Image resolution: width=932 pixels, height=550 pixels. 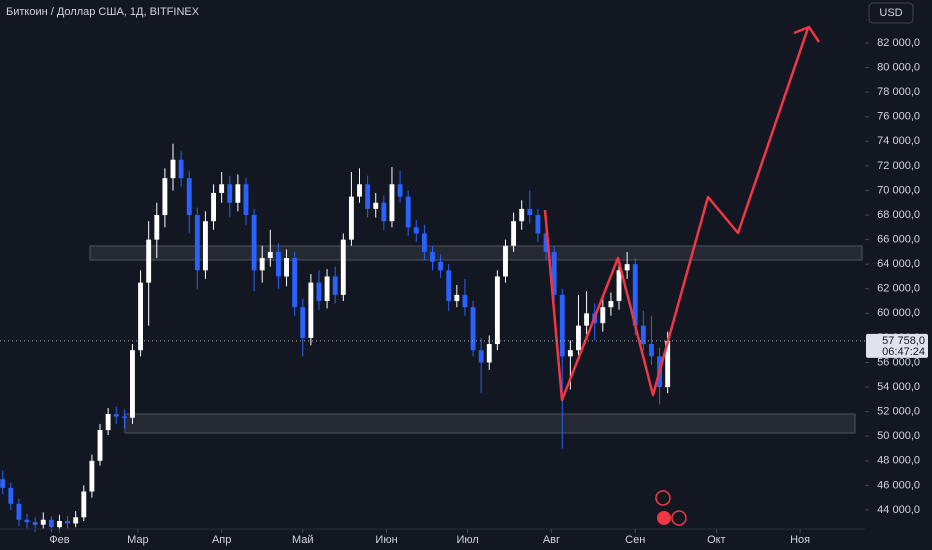 What do you see at coordinates (551, 540) in the screenshot?
I see `x-tick-label: Авг` at bounding box center [551, 540].